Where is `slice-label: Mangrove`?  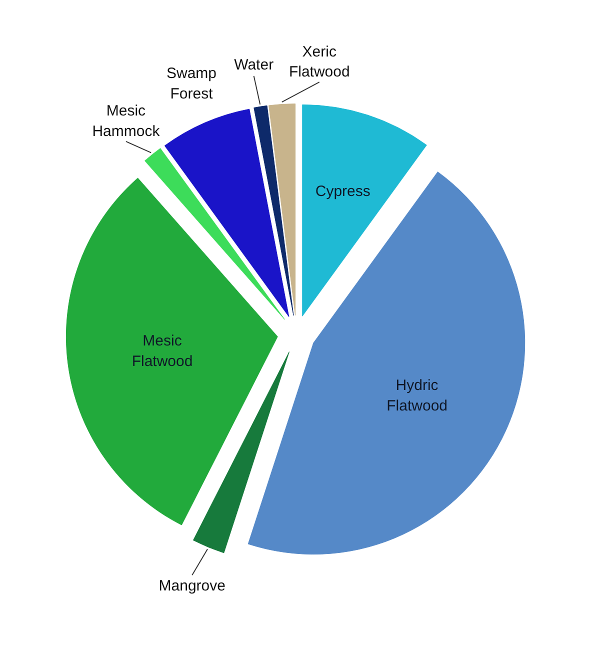
slice-label: Mangrove is located at coordinates (192, 586).